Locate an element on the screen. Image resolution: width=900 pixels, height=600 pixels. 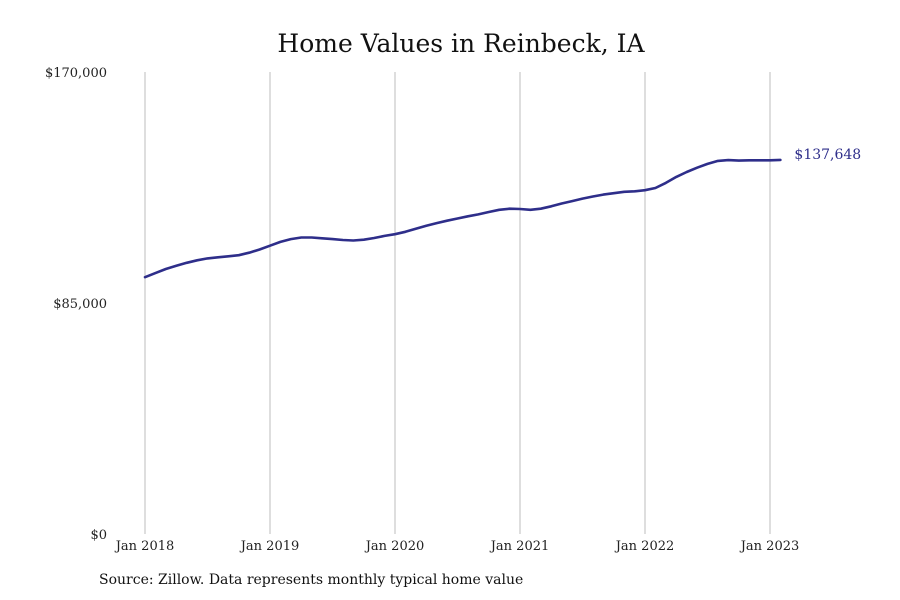
chart-title: Home Values in Reinbeck, IA is located at coordinates (461, 43).